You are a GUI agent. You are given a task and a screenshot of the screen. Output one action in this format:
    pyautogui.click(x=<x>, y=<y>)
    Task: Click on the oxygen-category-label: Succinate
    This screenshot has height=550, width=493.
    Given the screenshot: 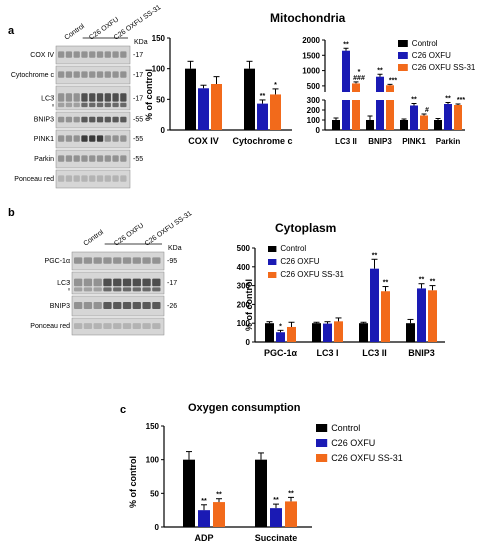 What is the action you would take?
    pyautogui.click(x=276, y=538)
    